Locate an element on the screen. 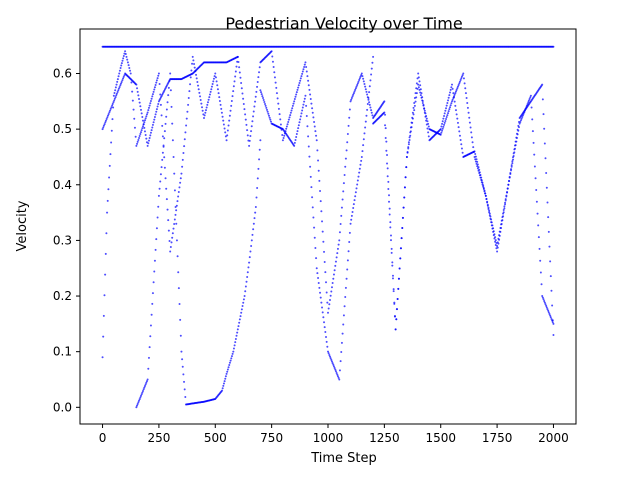 The height and width of the screenshot is (480, 640). y-tick-label: 0.3 is located at coordinates (62, 240).